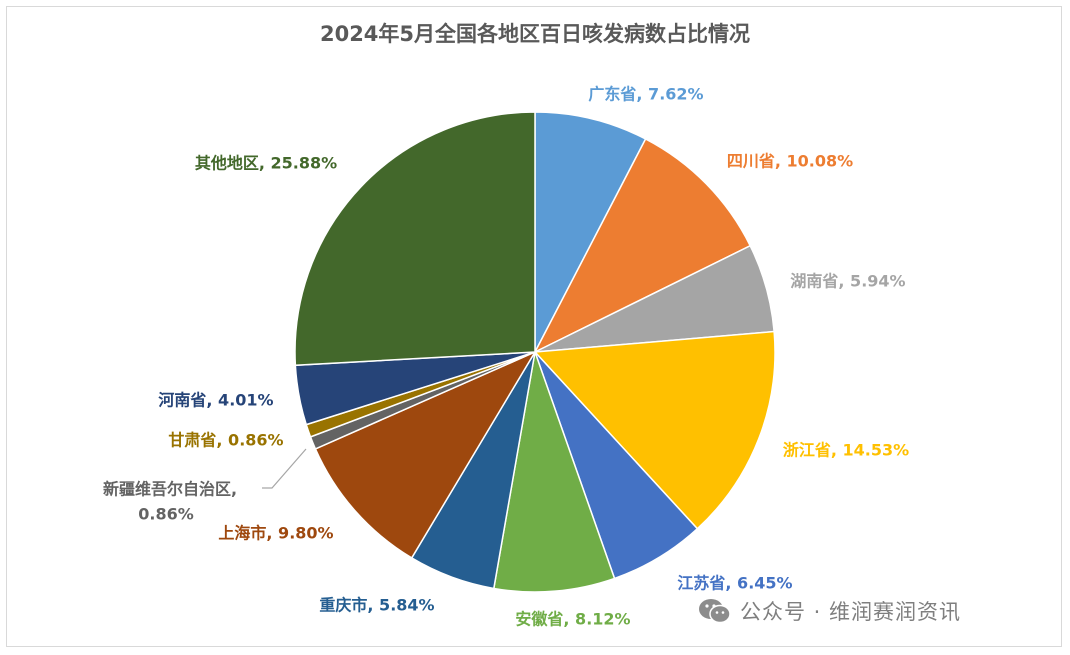 The width and height of the screenshot is (1070, 655). I want to click on data-label-11: 河南省, 4.01%, so click(215, 400).